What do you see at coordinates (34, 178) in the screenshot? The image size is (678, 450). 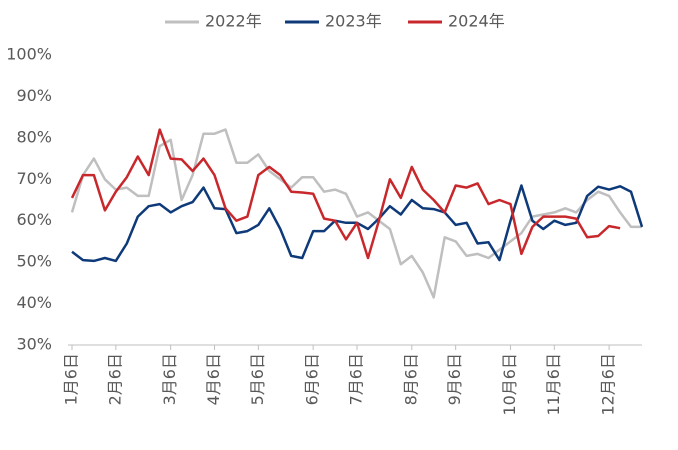 I see `y-tick-label: 70%` at bounding box center [34, 178].